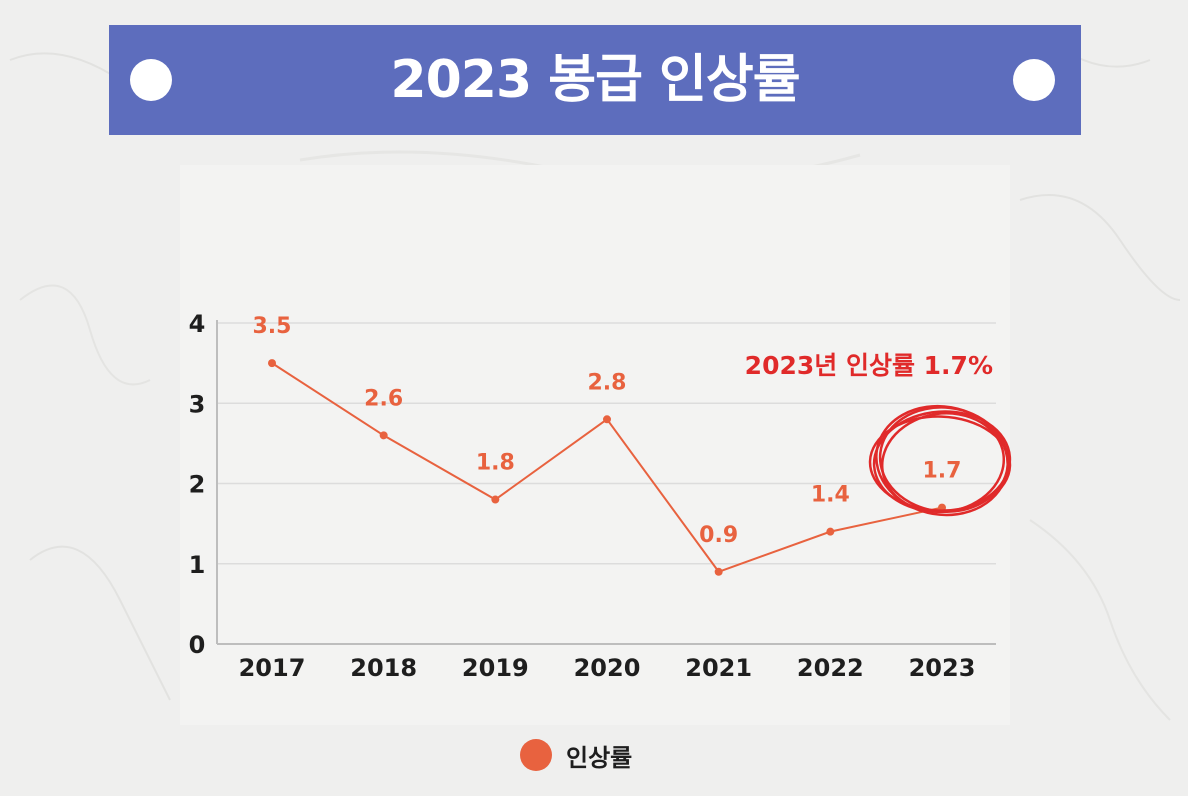  What do you see at coordinates (495, 668) in the screenshot?
I see `x-tick-label: 2019` at bounding box center [495, 668].